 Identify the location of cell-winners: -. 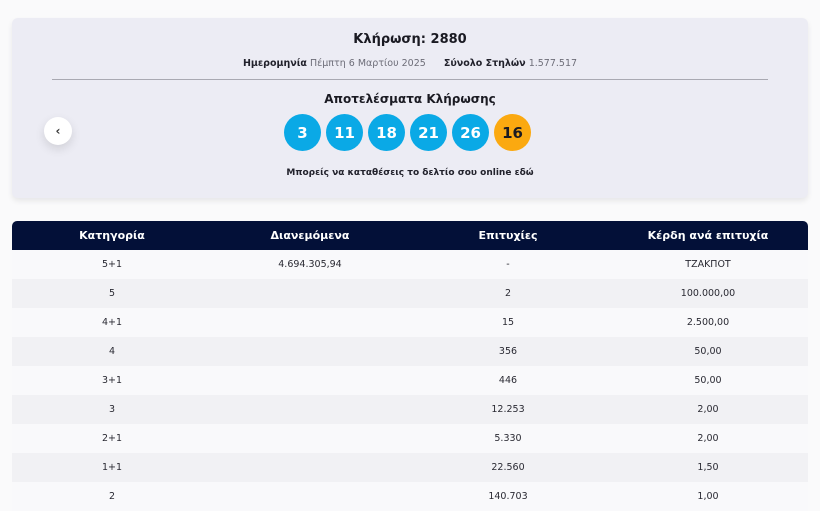
(508, 264).